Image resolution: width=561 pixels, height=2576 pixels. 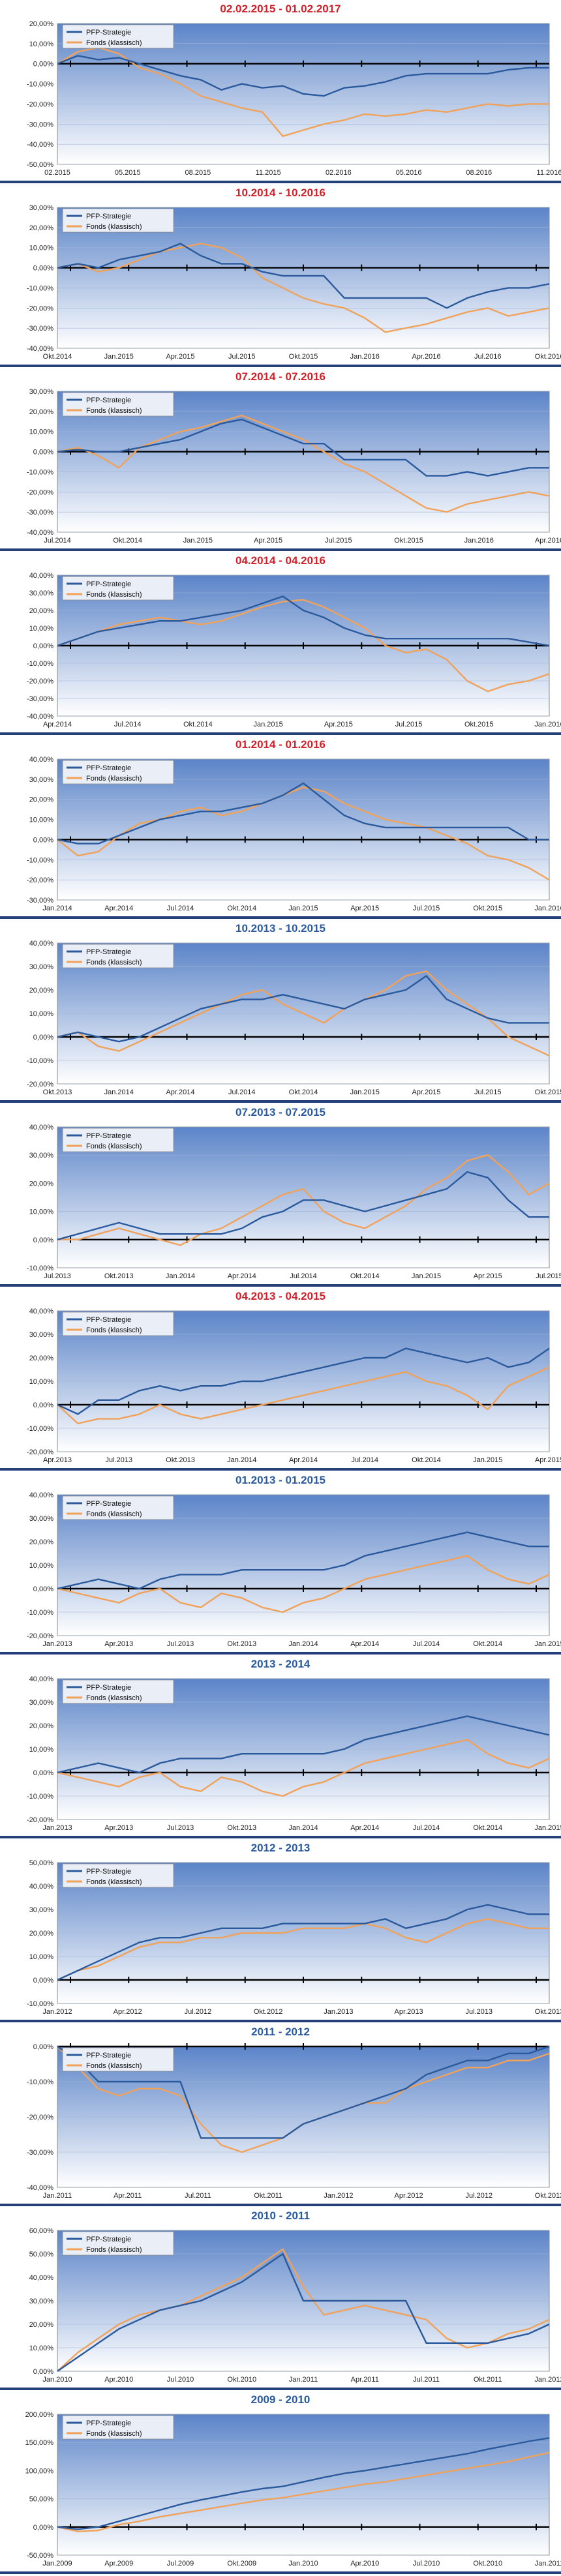 What do you see at coordinates (303, 1460) in the screenshot?
I see `x-tick-label: Apr.2014` at bounding box center [303, 1460].